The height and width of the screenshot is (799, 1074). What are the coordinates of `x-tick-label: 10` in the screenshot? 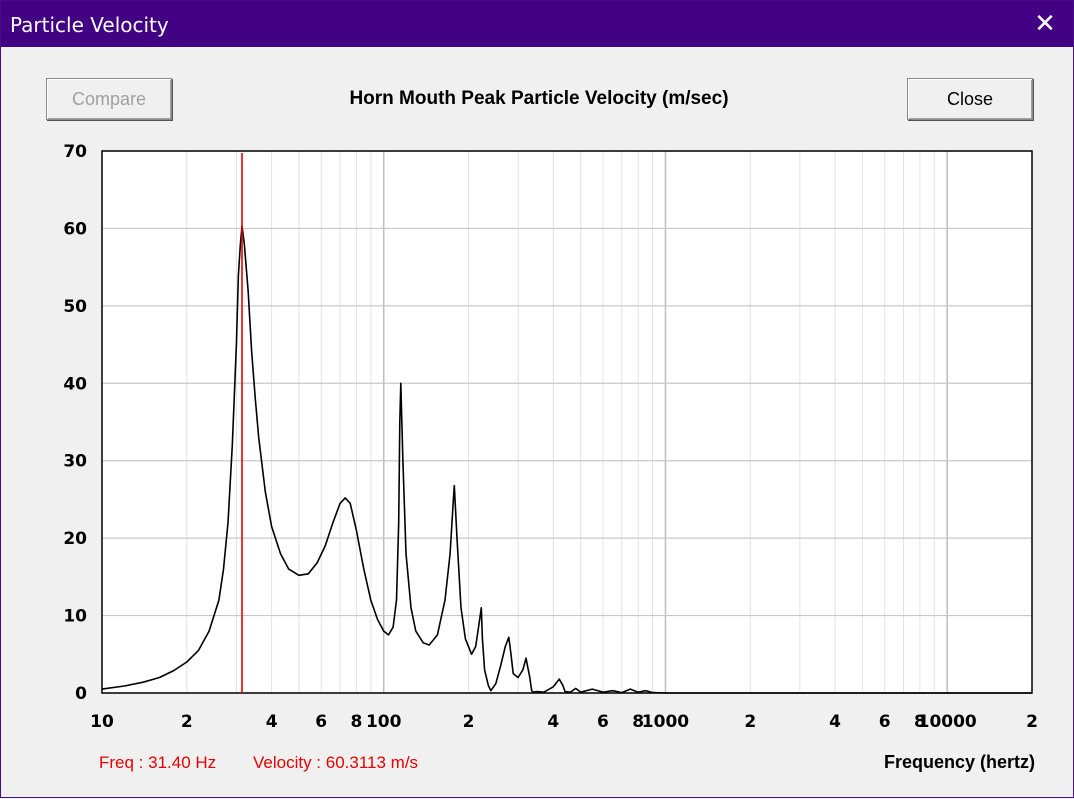 It's located at (102, 722).